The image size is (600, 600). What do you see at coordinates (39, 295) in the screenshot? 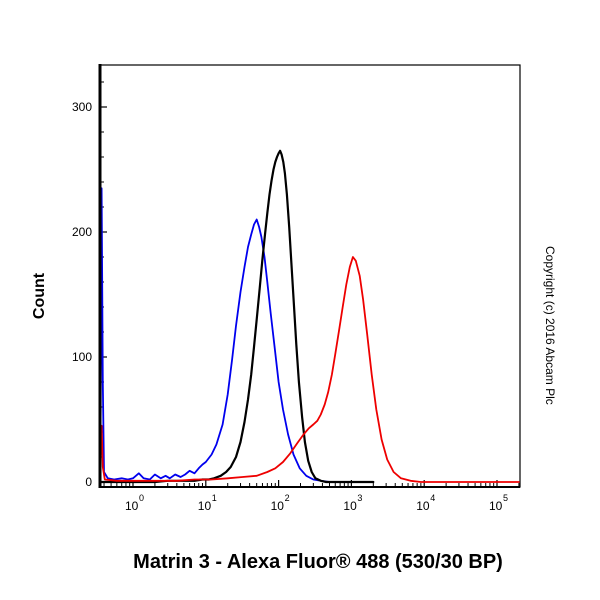
I see `y-axis-title: Count` at bounding box center [39, 295].